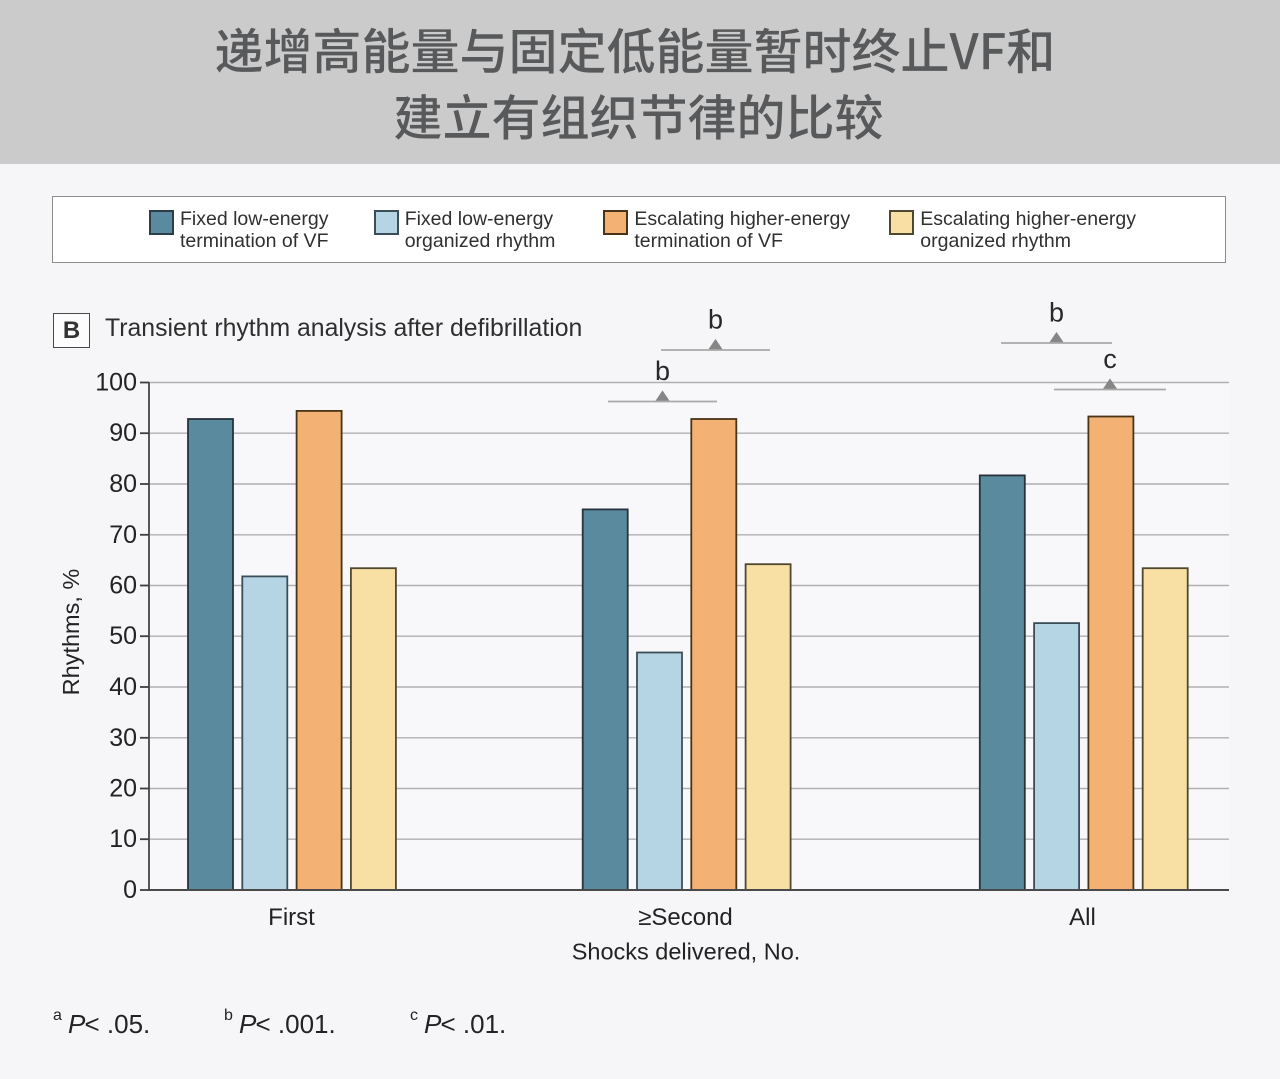  Describe the element at coordinates (123, 687) in the screenshot. I see `svg-text: 40` at that location.